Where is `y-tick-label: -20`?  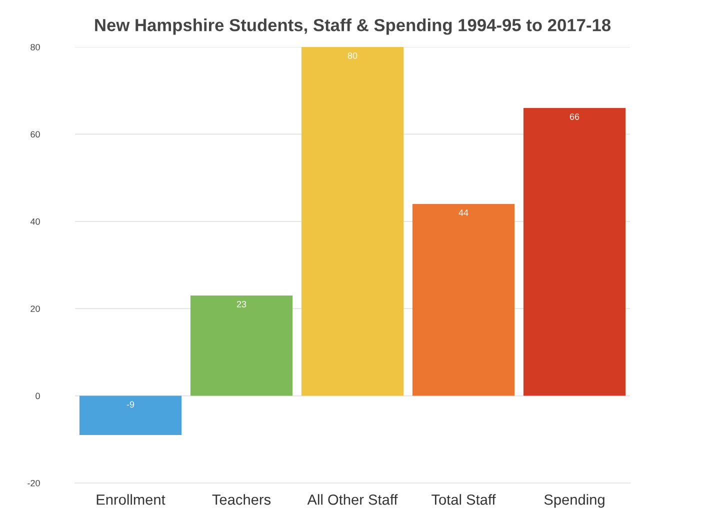 y-tick-label: -20 is located at coordinates (34, 483).